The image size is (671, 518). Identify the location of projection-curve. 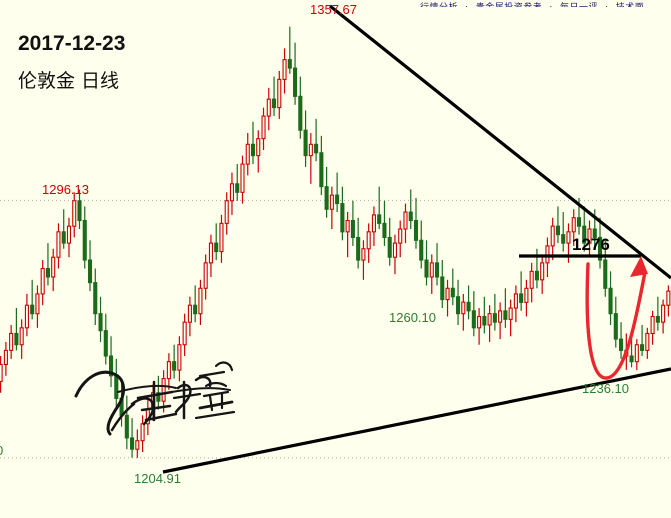
(616, 321).